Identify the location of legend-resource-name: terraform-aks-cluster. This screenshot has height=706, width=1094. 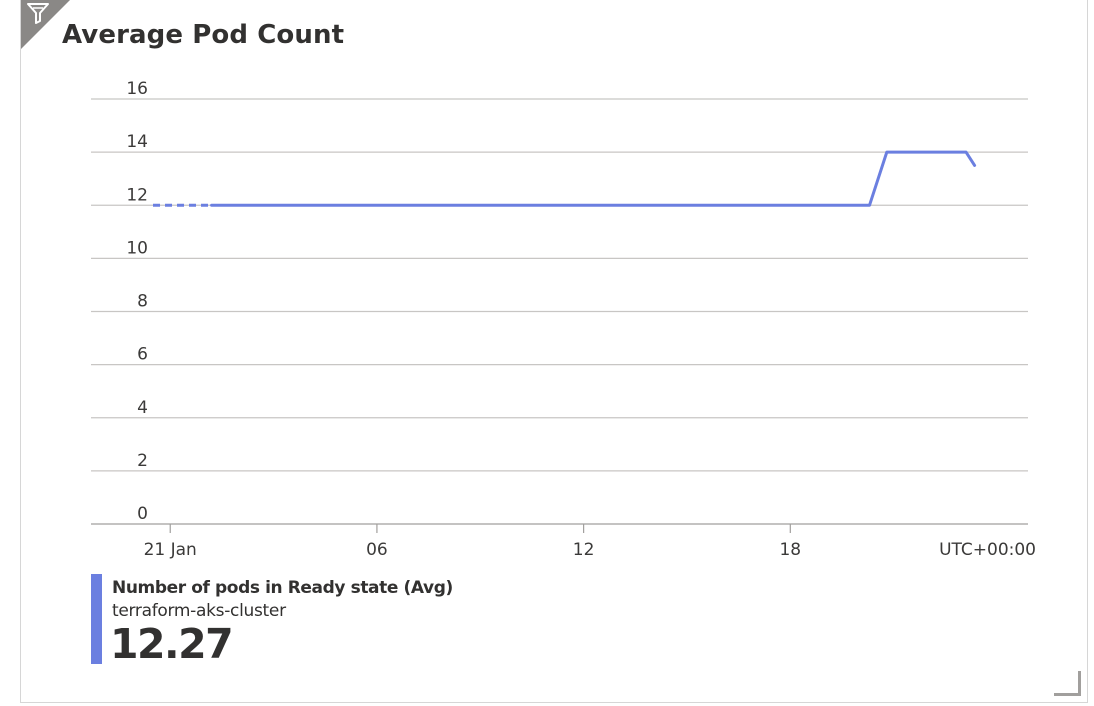
(199, 611).